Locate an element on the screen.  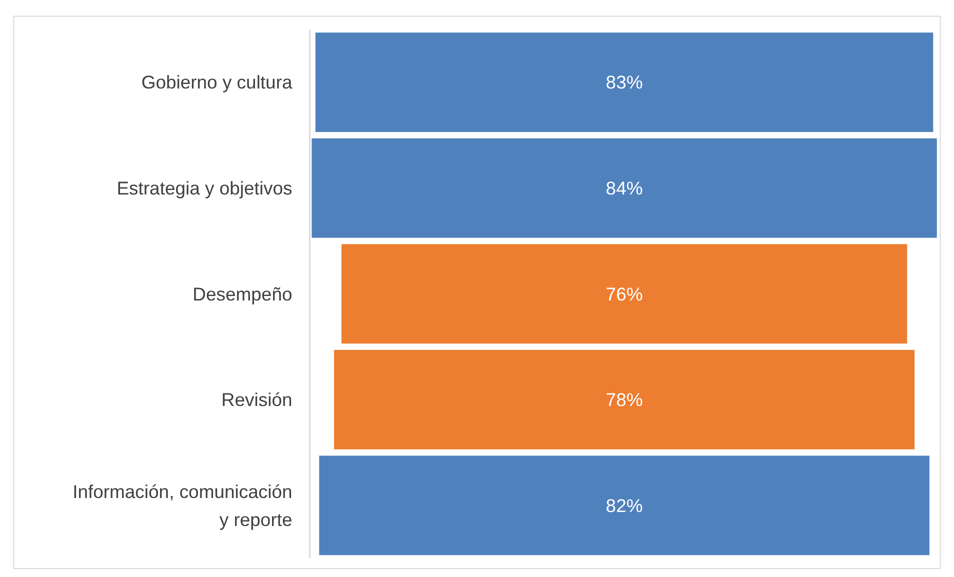
category-label: Gobierno y cultura is located at coordinates (217, 82).